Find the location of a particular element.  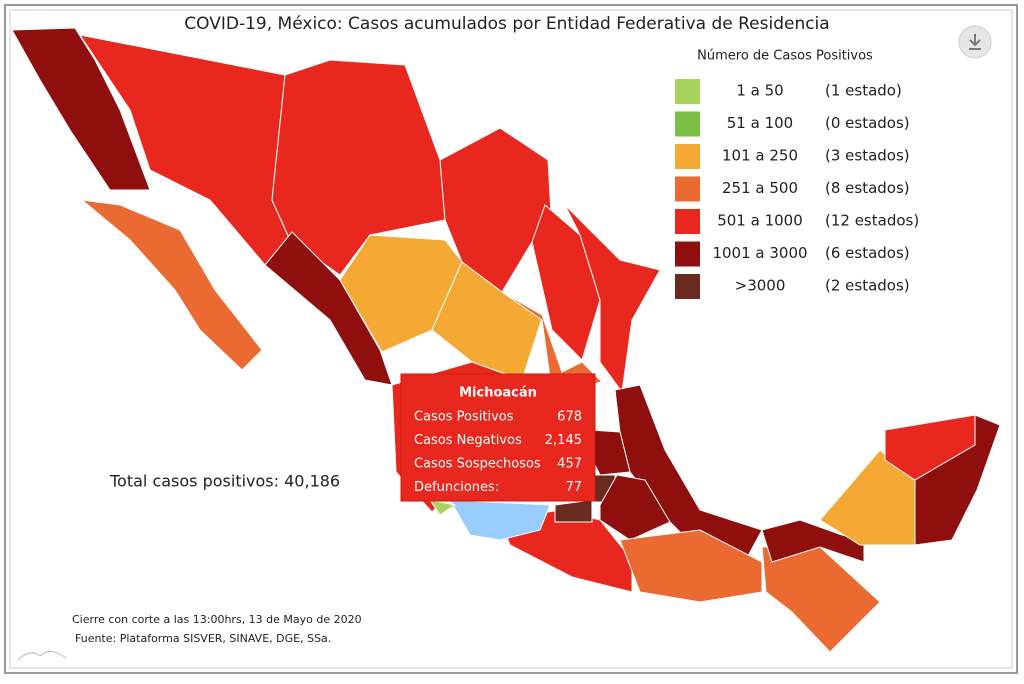

legend-range: 51 a 100 is located at coordinates (760, 123).